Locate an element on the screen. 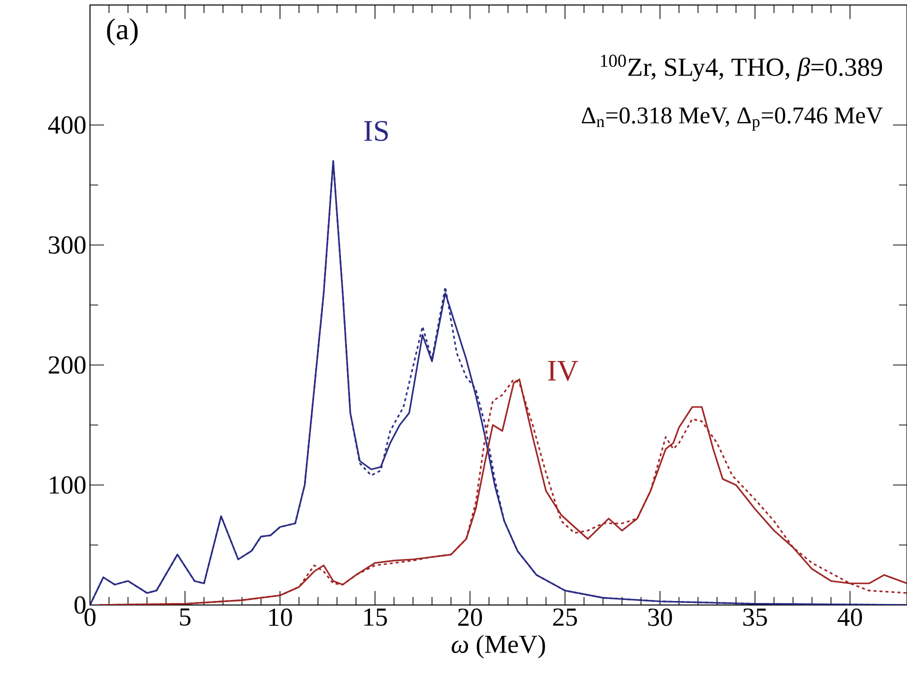 The image size is (907, 691). x-tick-label: 20 is located at coordinates (470, 617).